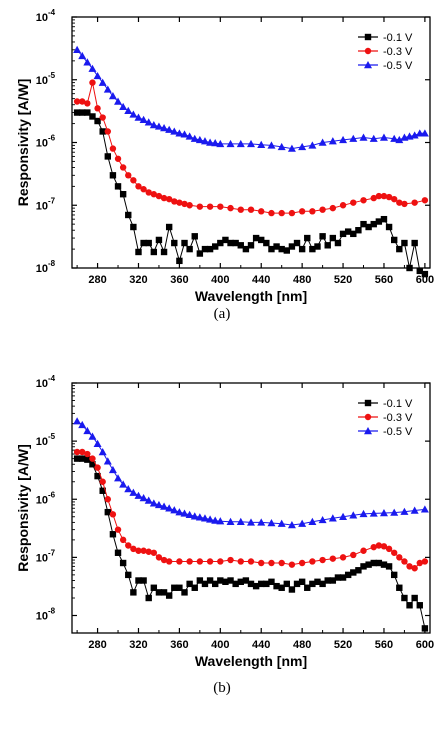  What do you see at coordinates (23, 143) in the screenshot?
I see `y-axis-title: Responsivity [A/W]` at bounding box center [23, 143].